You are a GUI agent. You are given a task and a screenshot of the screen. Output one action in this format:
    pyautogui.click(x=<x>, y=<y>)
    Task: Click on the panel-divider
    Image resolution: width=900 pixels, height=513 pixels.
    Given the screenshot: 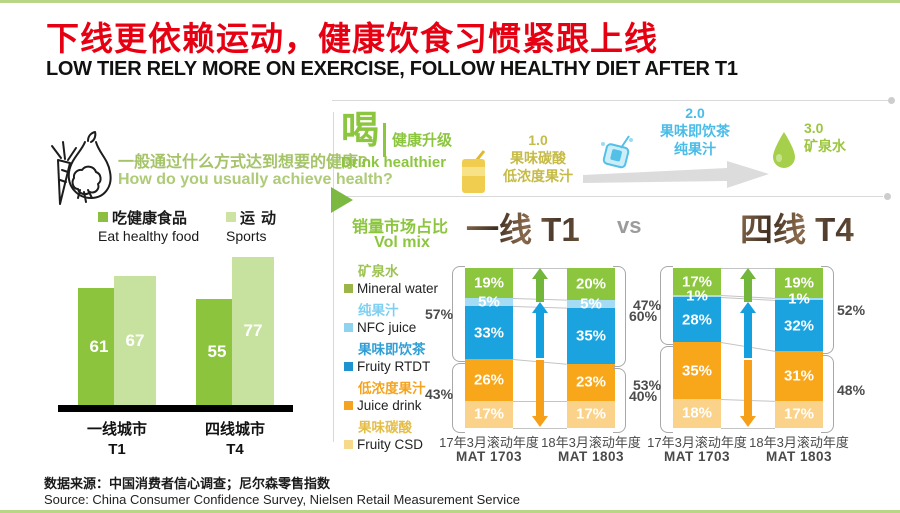 What is the action you would take?
    pyautogui.click(x=333, y=277)
    